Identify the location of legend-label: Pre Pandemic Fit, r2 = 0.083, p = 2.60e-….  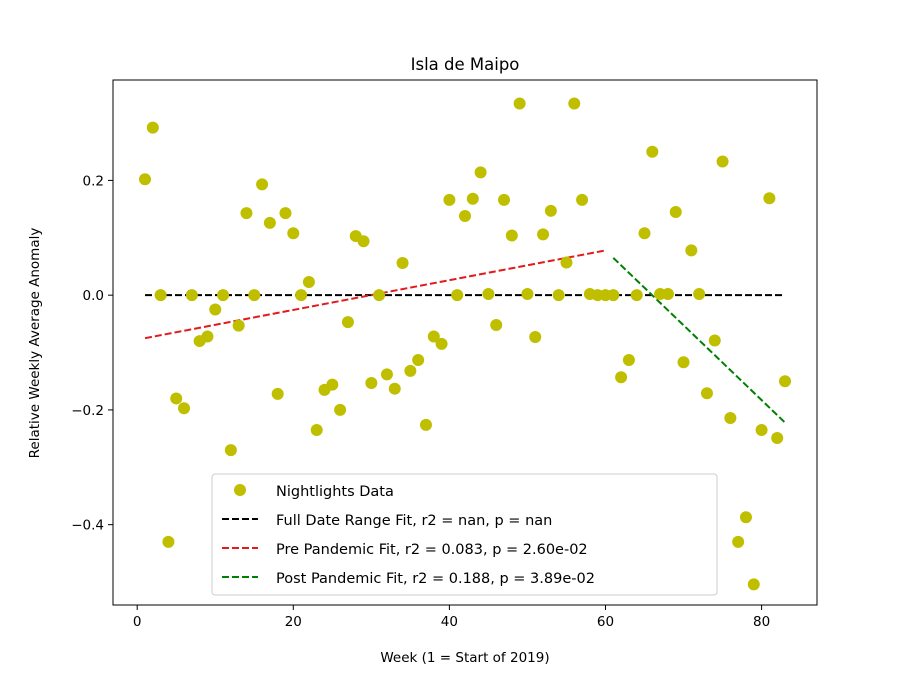
(432, 550).